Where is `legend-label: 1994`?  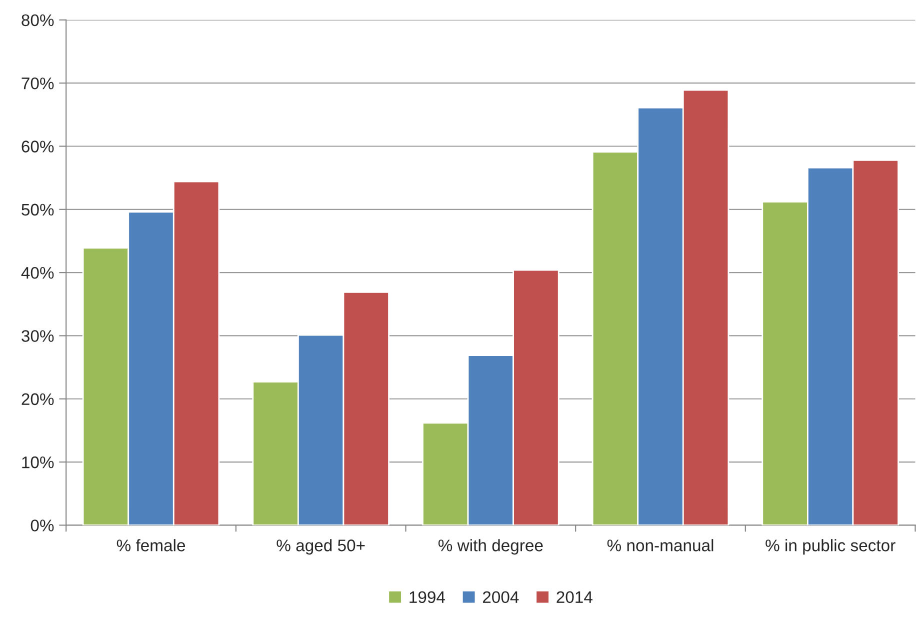
legend-label: 1994 is located at coordinates (427, 597).